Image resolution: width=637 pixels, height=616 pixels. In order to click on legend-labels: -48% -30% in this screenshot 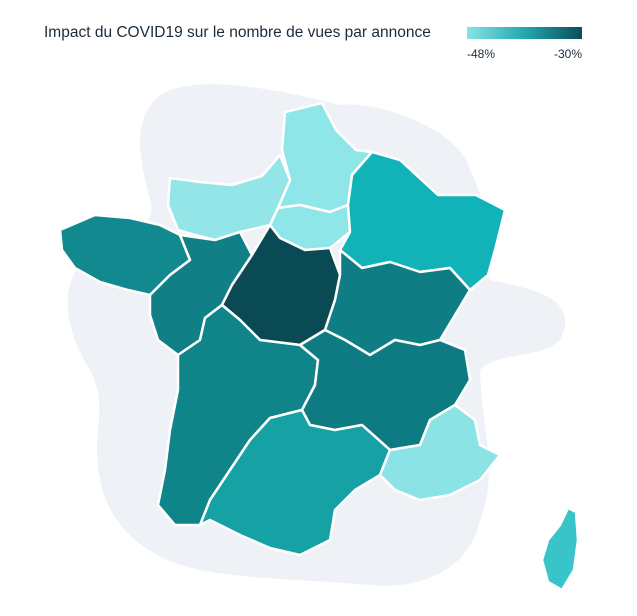, I will do `click(524, 54)`.